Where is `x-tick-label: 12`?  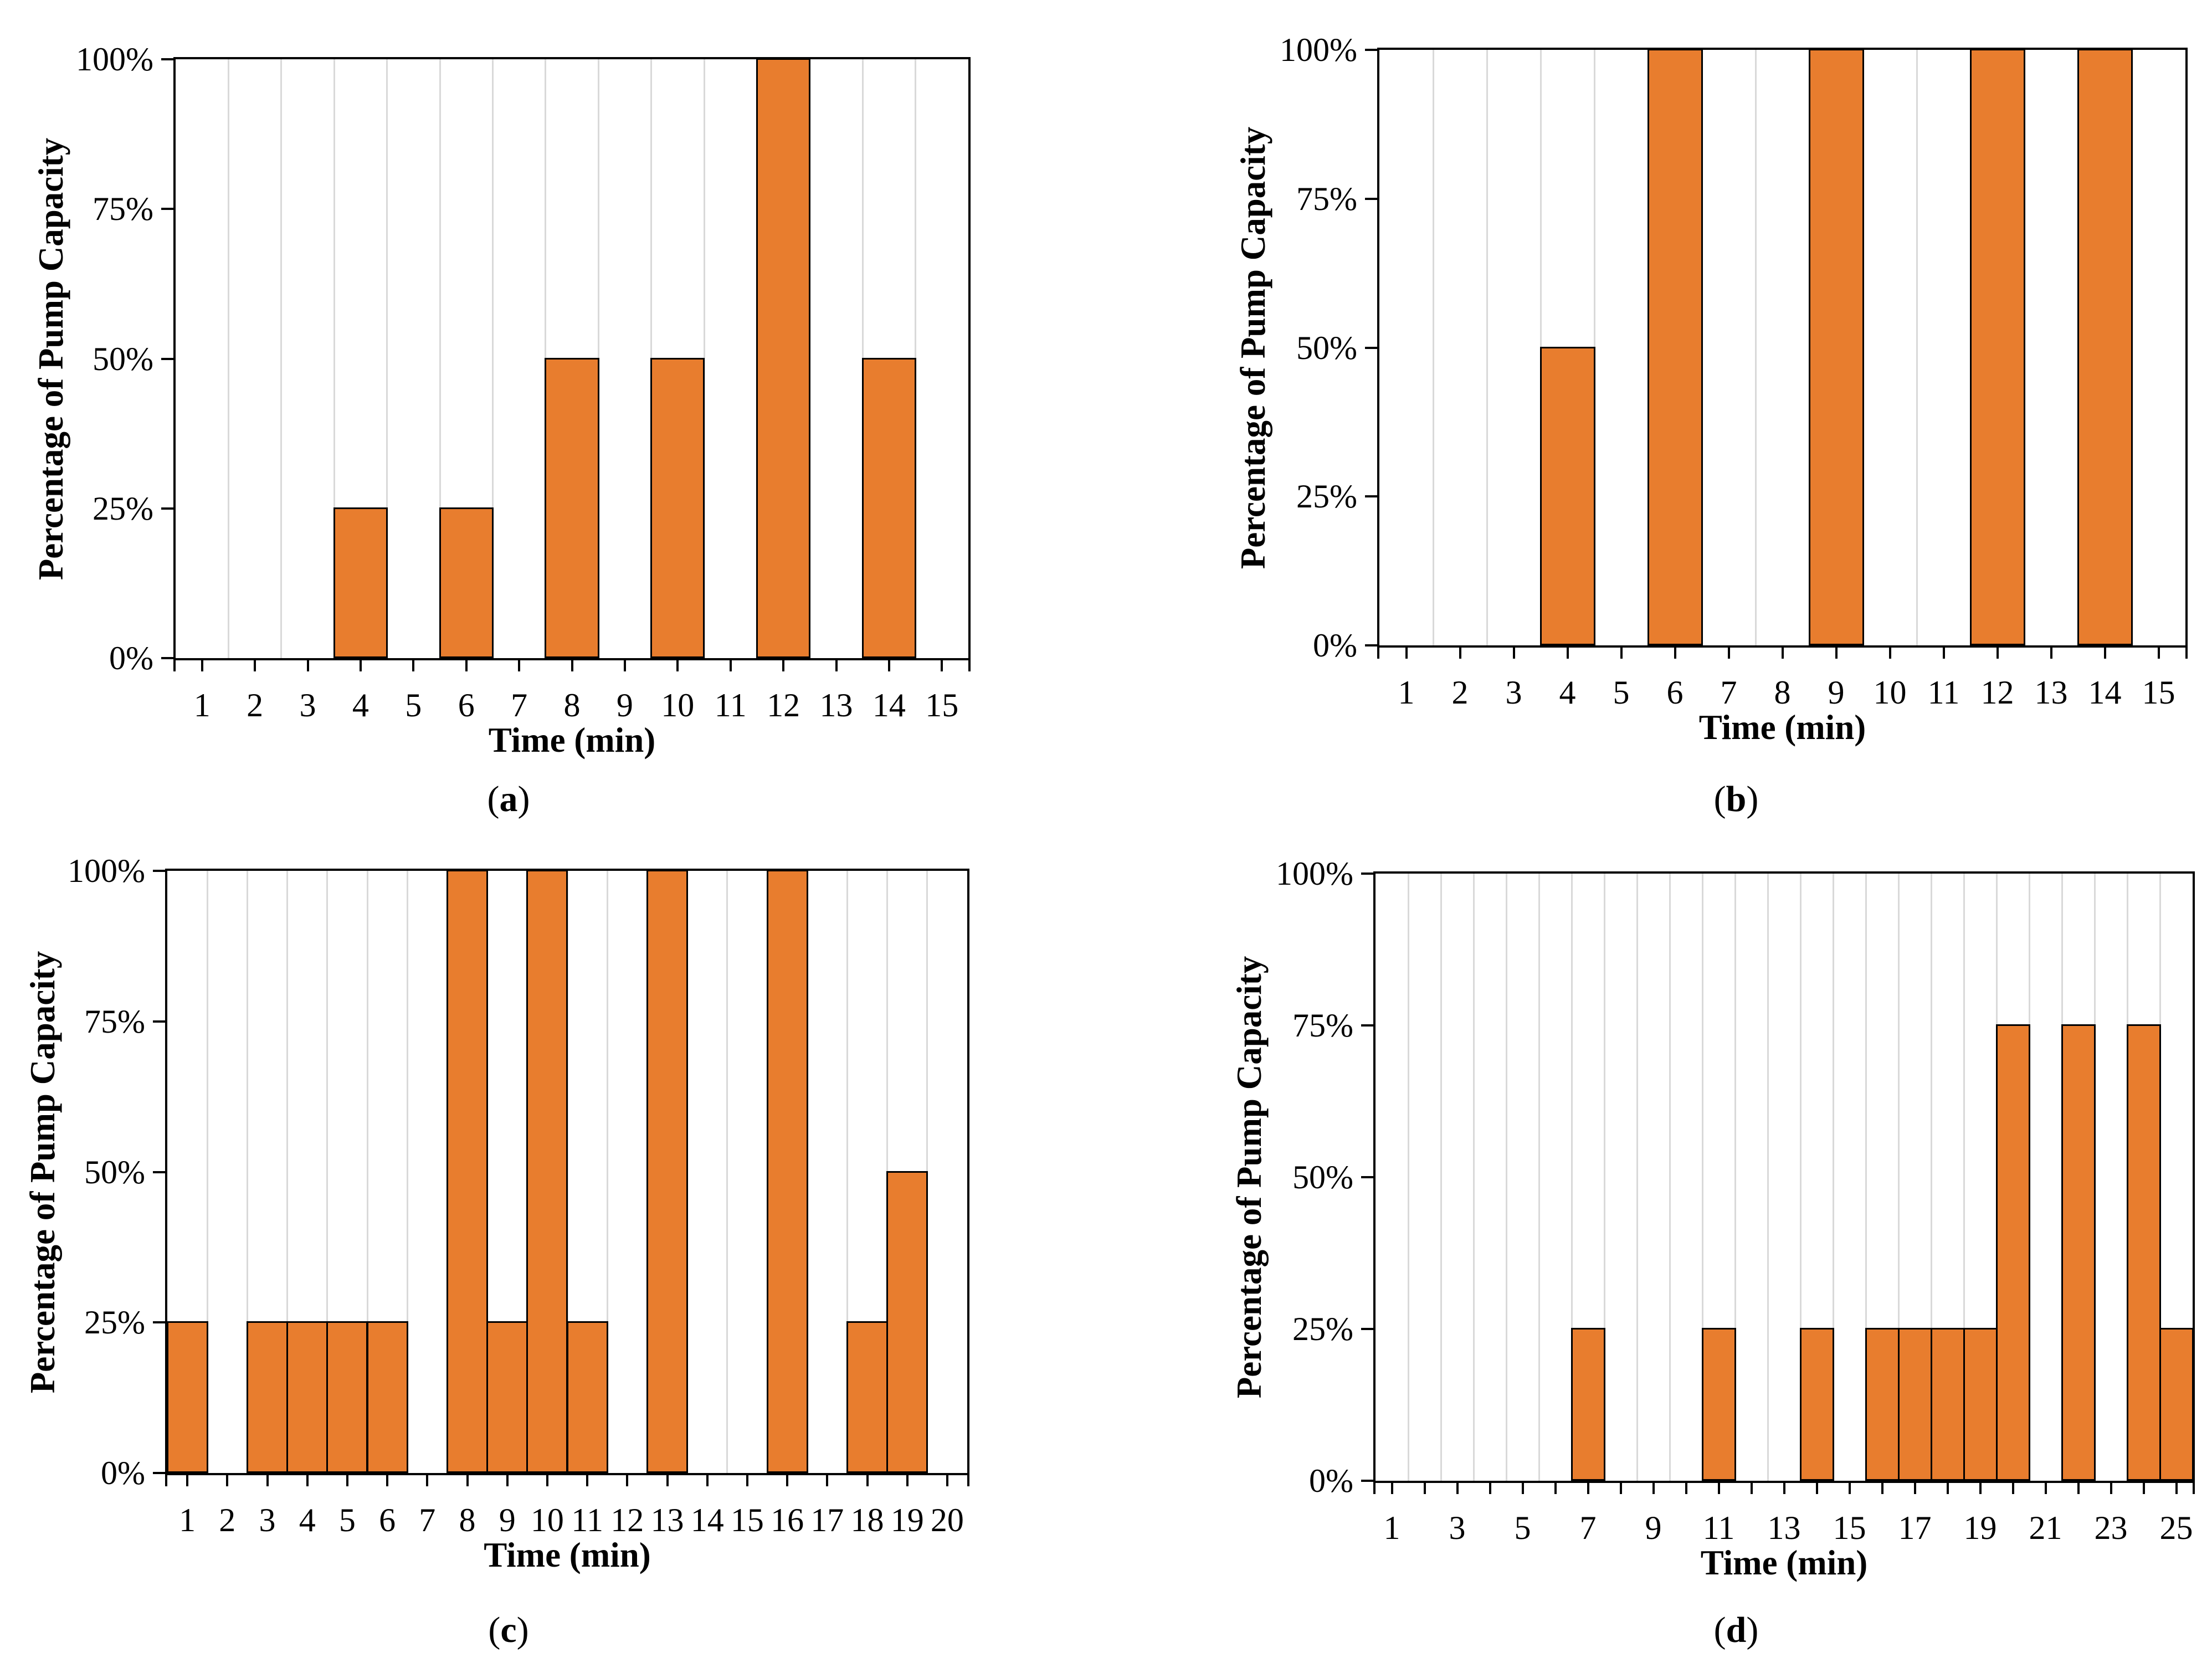 x-tick-label: 12 is located at coordinates (783, 705).